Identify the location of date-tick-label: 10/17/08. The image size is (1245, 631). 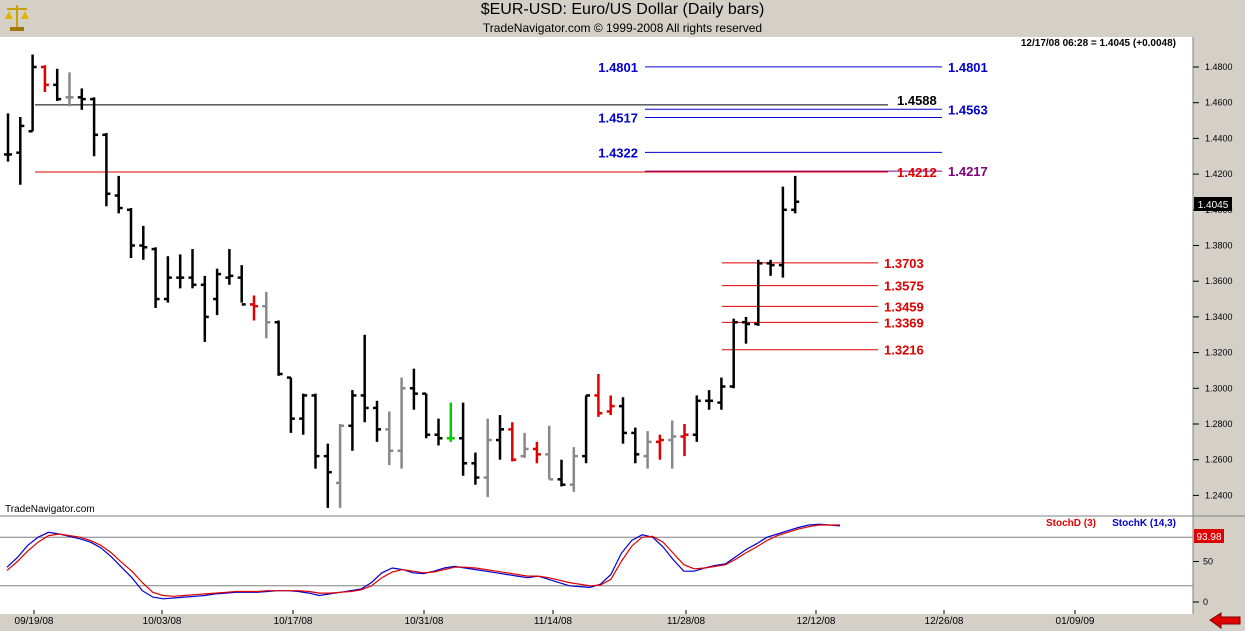
(293, 621).